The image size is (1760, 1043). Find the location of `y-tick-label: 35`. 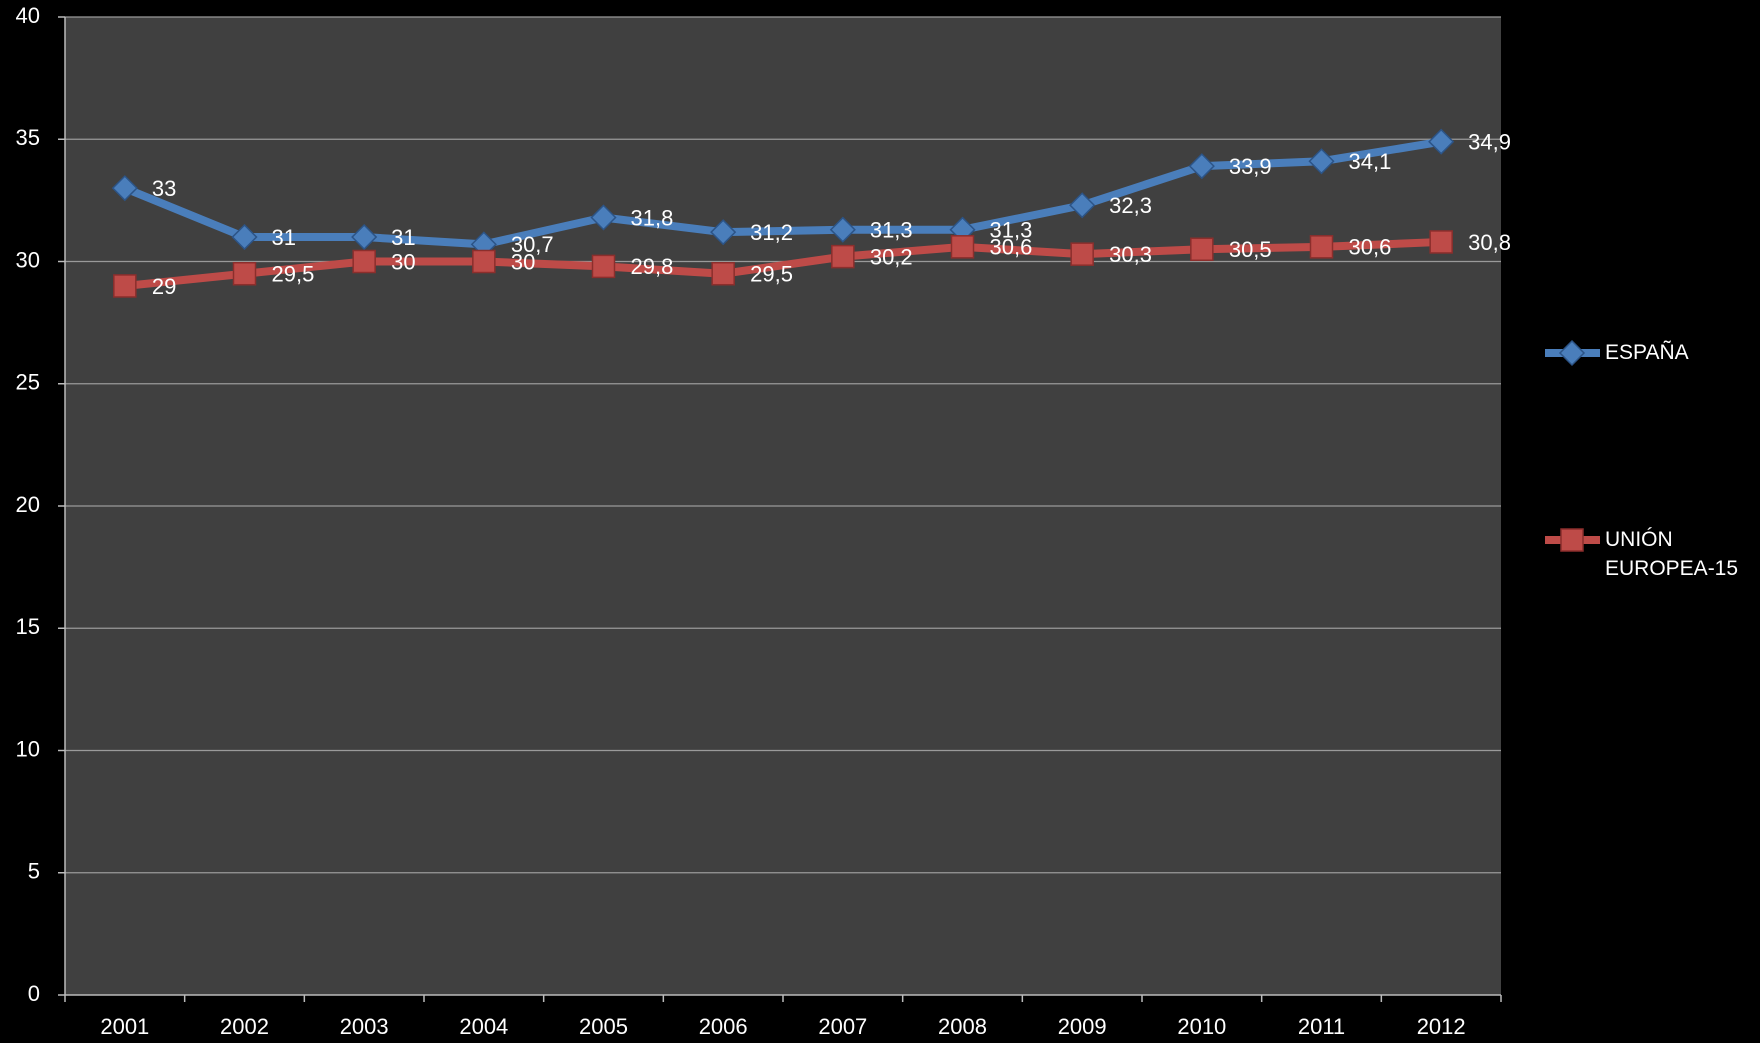

y-tick-label: 35 is located at coordinates (28, 137).